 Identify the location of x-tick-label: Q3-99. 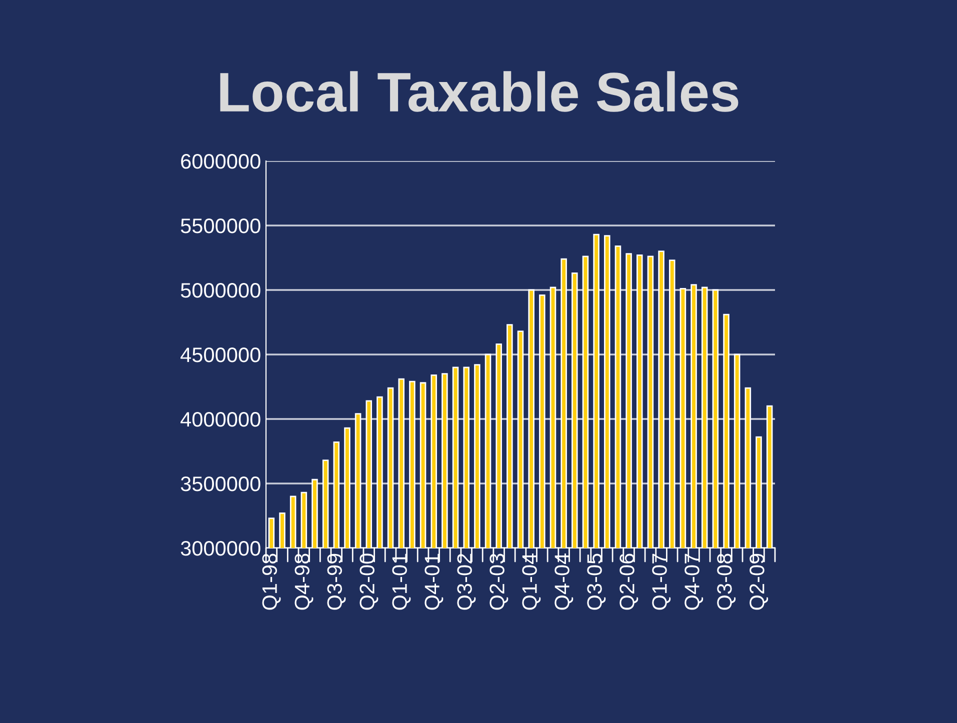
(336, 582).